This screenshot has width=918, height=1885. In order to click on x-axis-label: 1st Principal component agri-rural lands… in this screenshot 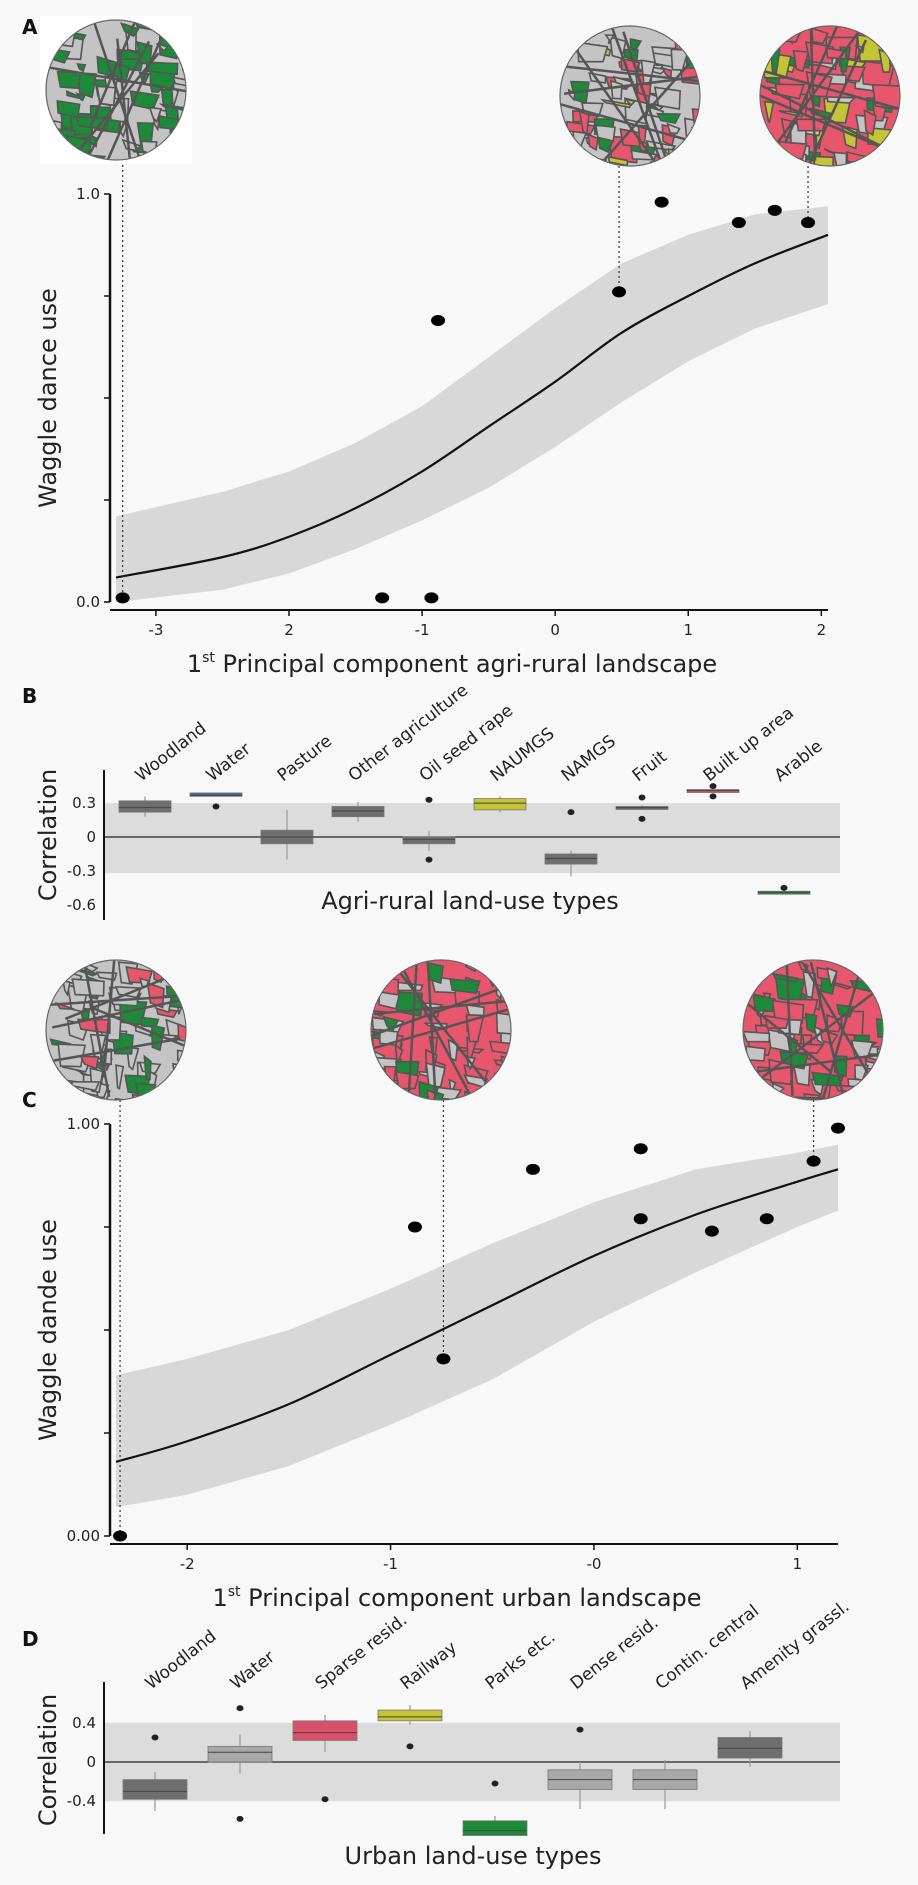, I will do `click(452, 664)`.